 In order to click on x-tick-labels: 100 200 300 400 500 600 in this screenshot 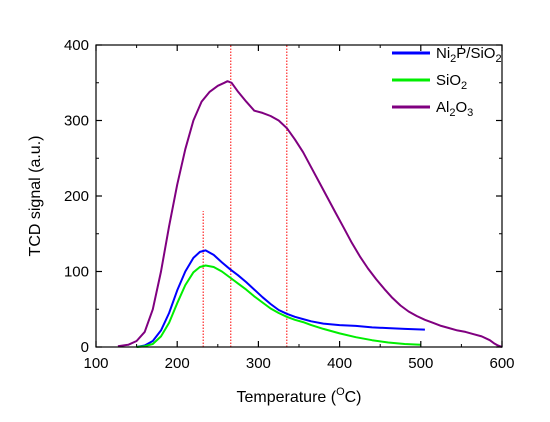, I will do `click(298, 363)`.